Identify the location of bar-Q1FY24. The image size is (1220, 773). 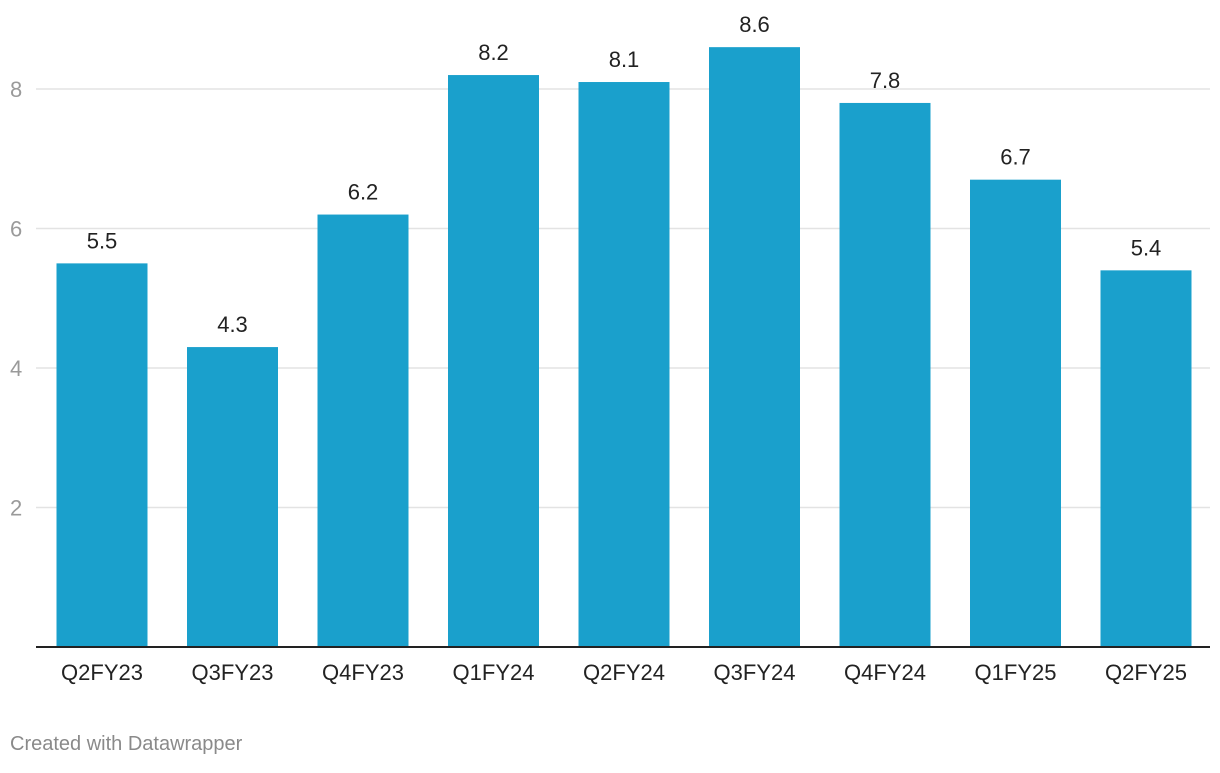
(493, 361).